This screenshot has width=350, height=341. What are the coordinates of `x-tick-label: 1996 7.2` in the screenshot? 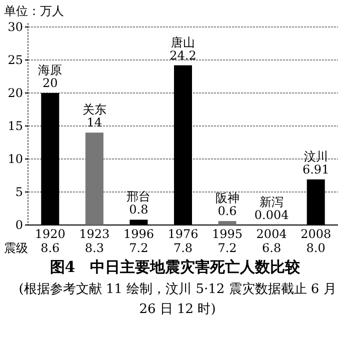 It's located at (138, 241).